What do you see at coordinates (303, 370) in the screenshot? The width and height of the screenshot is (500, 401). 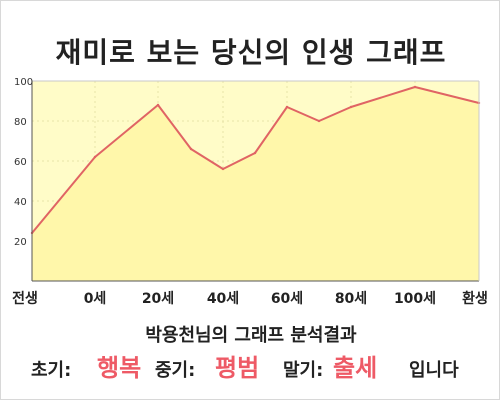 I see `late-label: 말기:` at bounding box center [303, 370].